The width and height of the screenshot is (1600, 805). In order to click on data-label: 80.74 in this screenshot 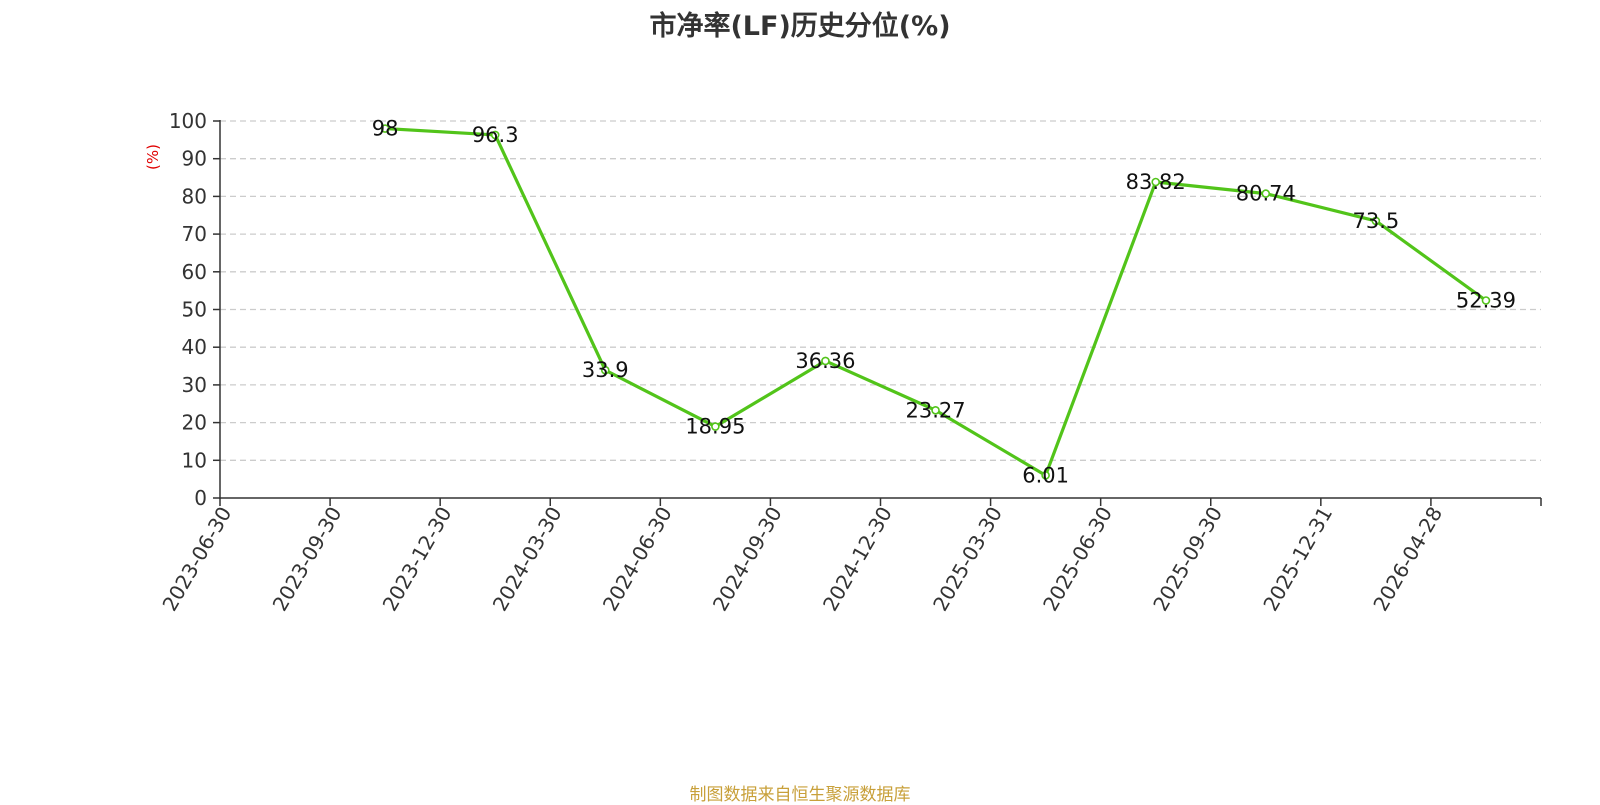, I will do `click(1266, 194)`.